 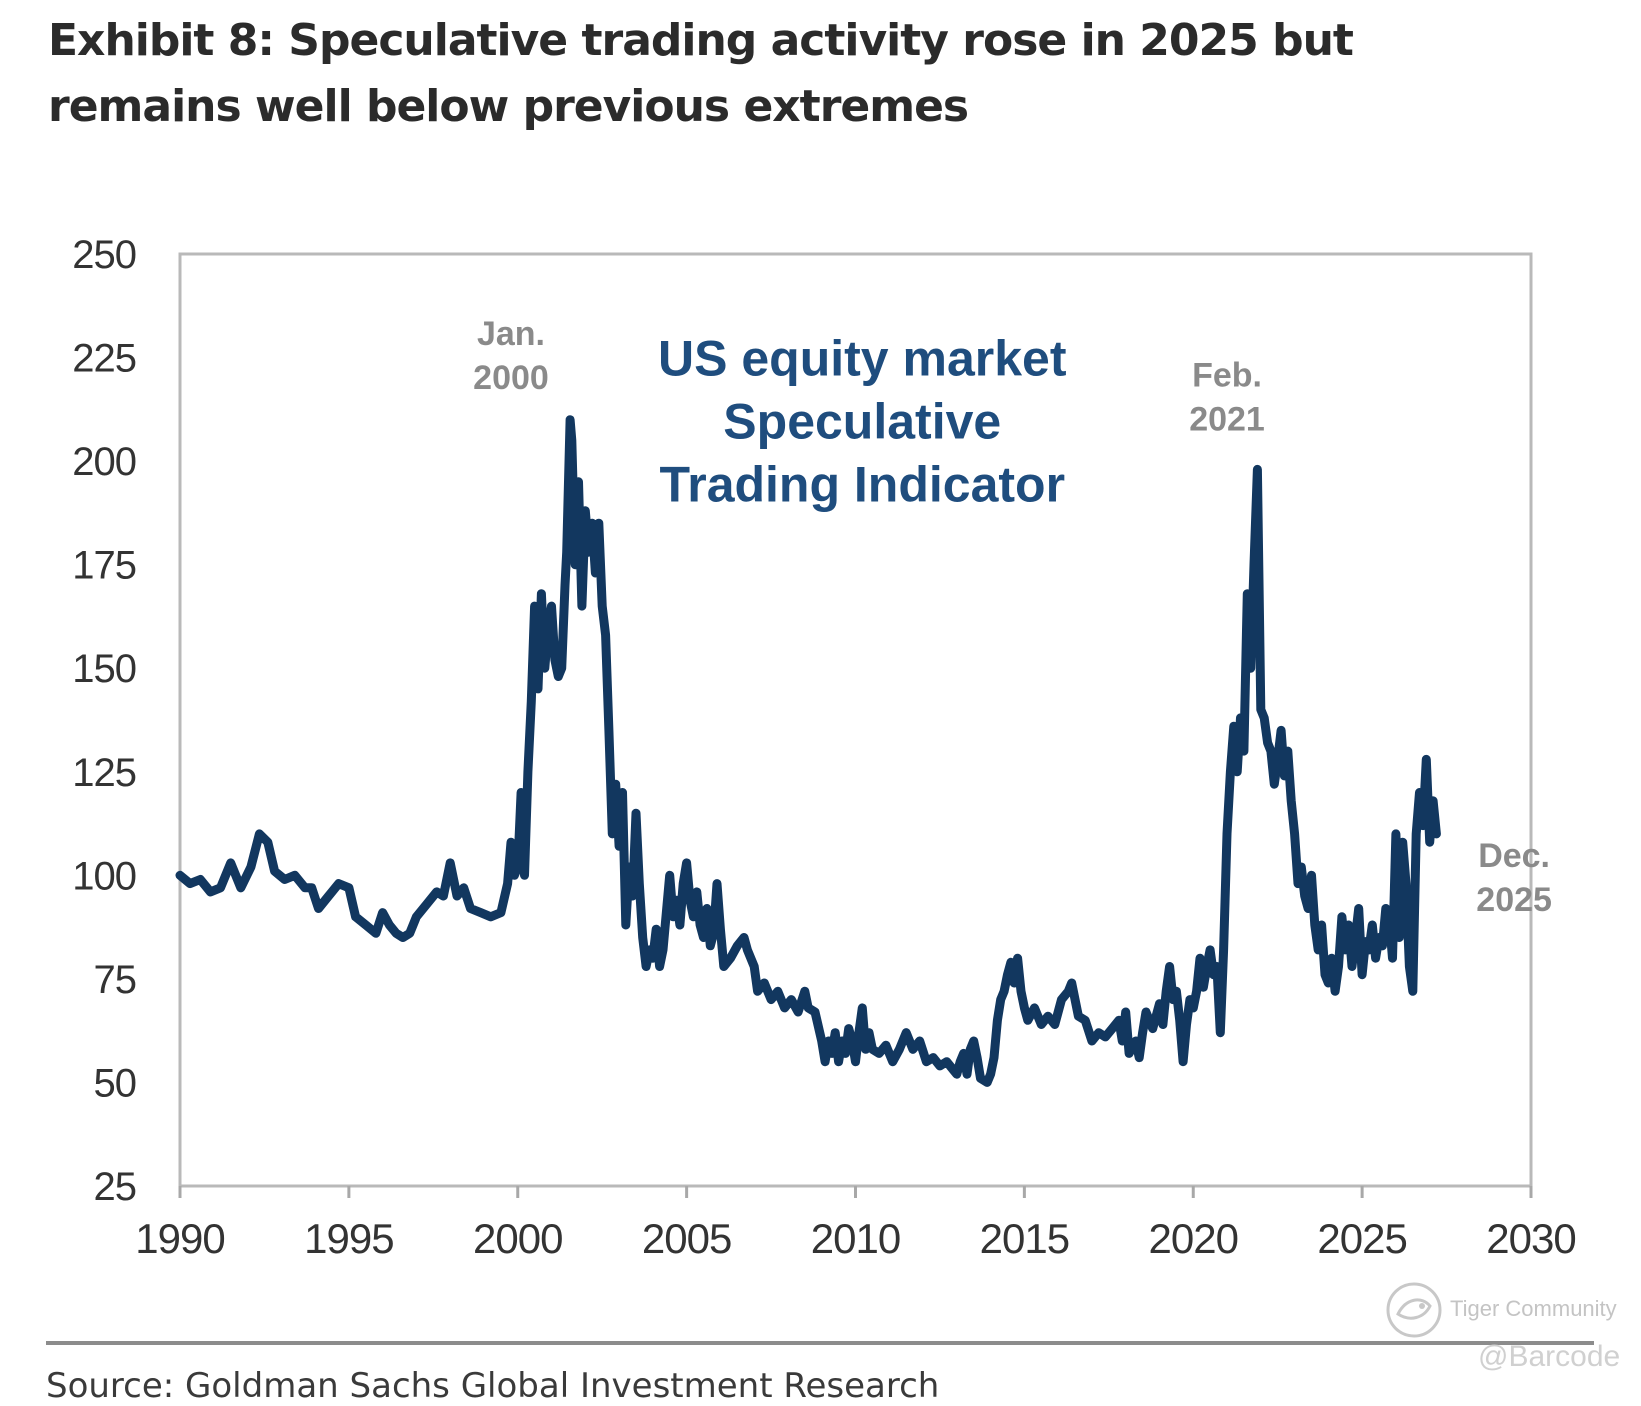 I want to click on x-tick-label: 2005, so click(x=686, y=1238).